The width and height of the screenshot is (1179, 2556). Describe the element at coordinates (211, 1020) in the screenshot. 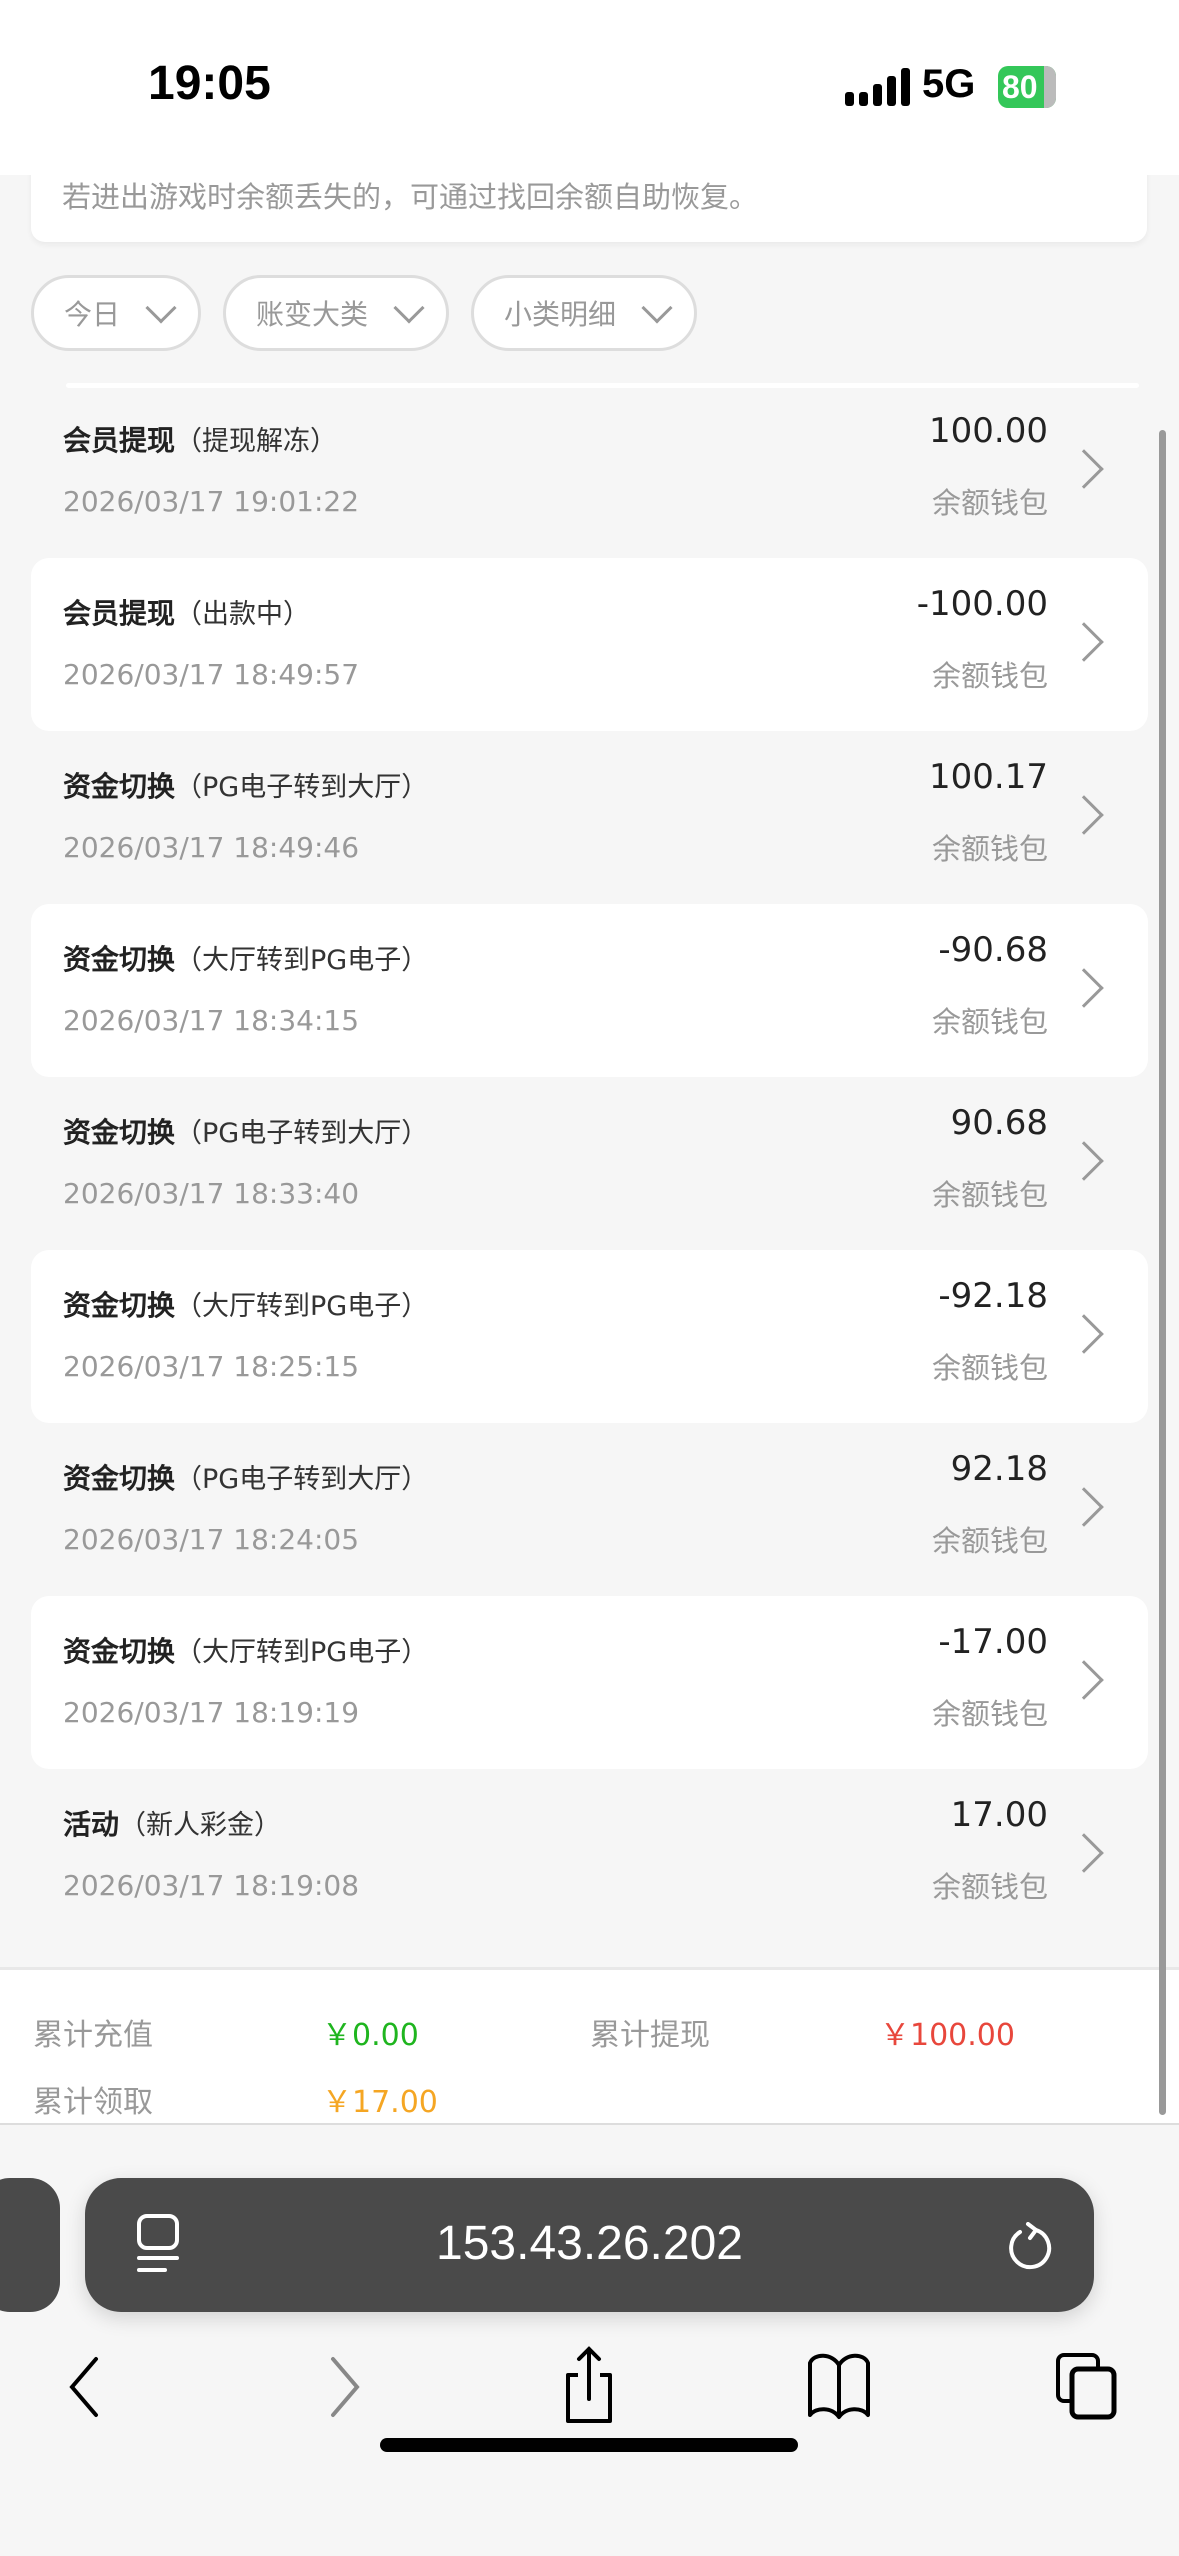

I see `transaction-date: 2026/03/17 18:34:15` at that location.